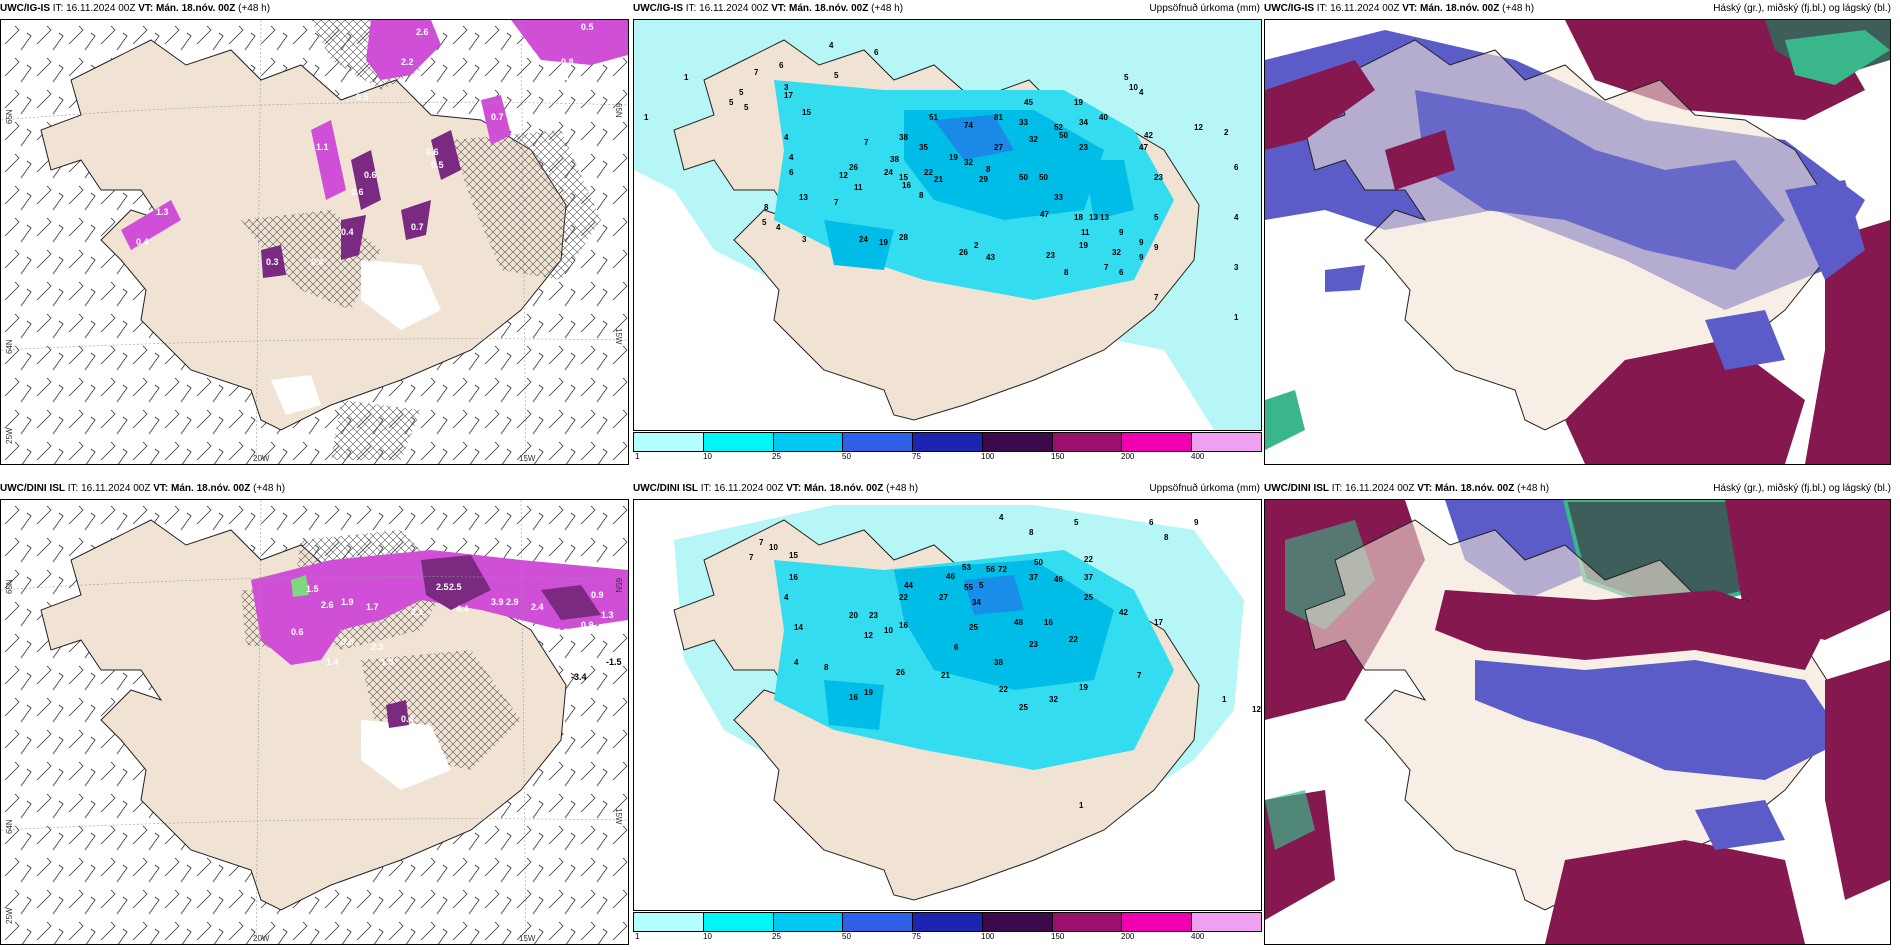 The image size is (1900, 950). What do you see at coordinates (903, 137) in the screenshot?
I see `precip-value: 38` at bounding box center [903, 137].